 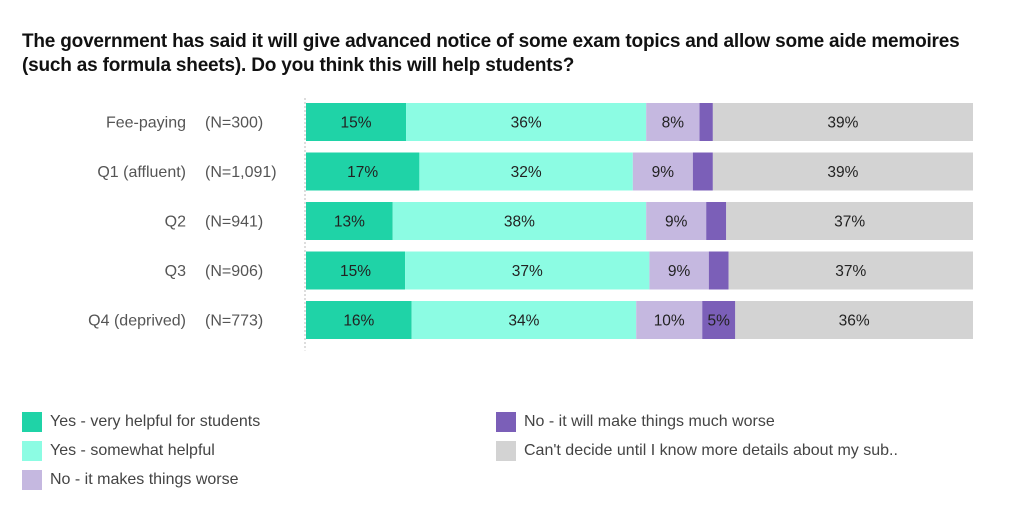 I want to click on category-label: Q2, so click(x=175, y=222).